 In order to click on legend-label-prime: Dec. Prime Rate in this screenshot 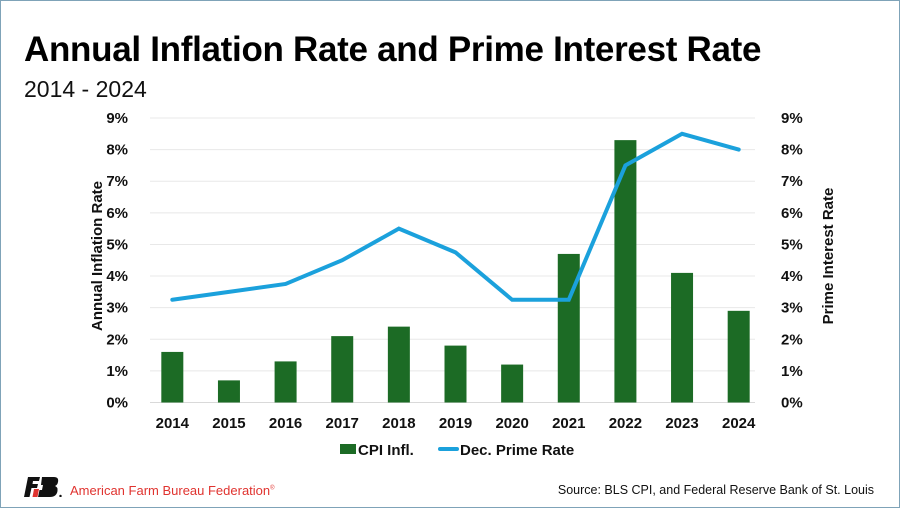, I will do `click(517, 450)`.